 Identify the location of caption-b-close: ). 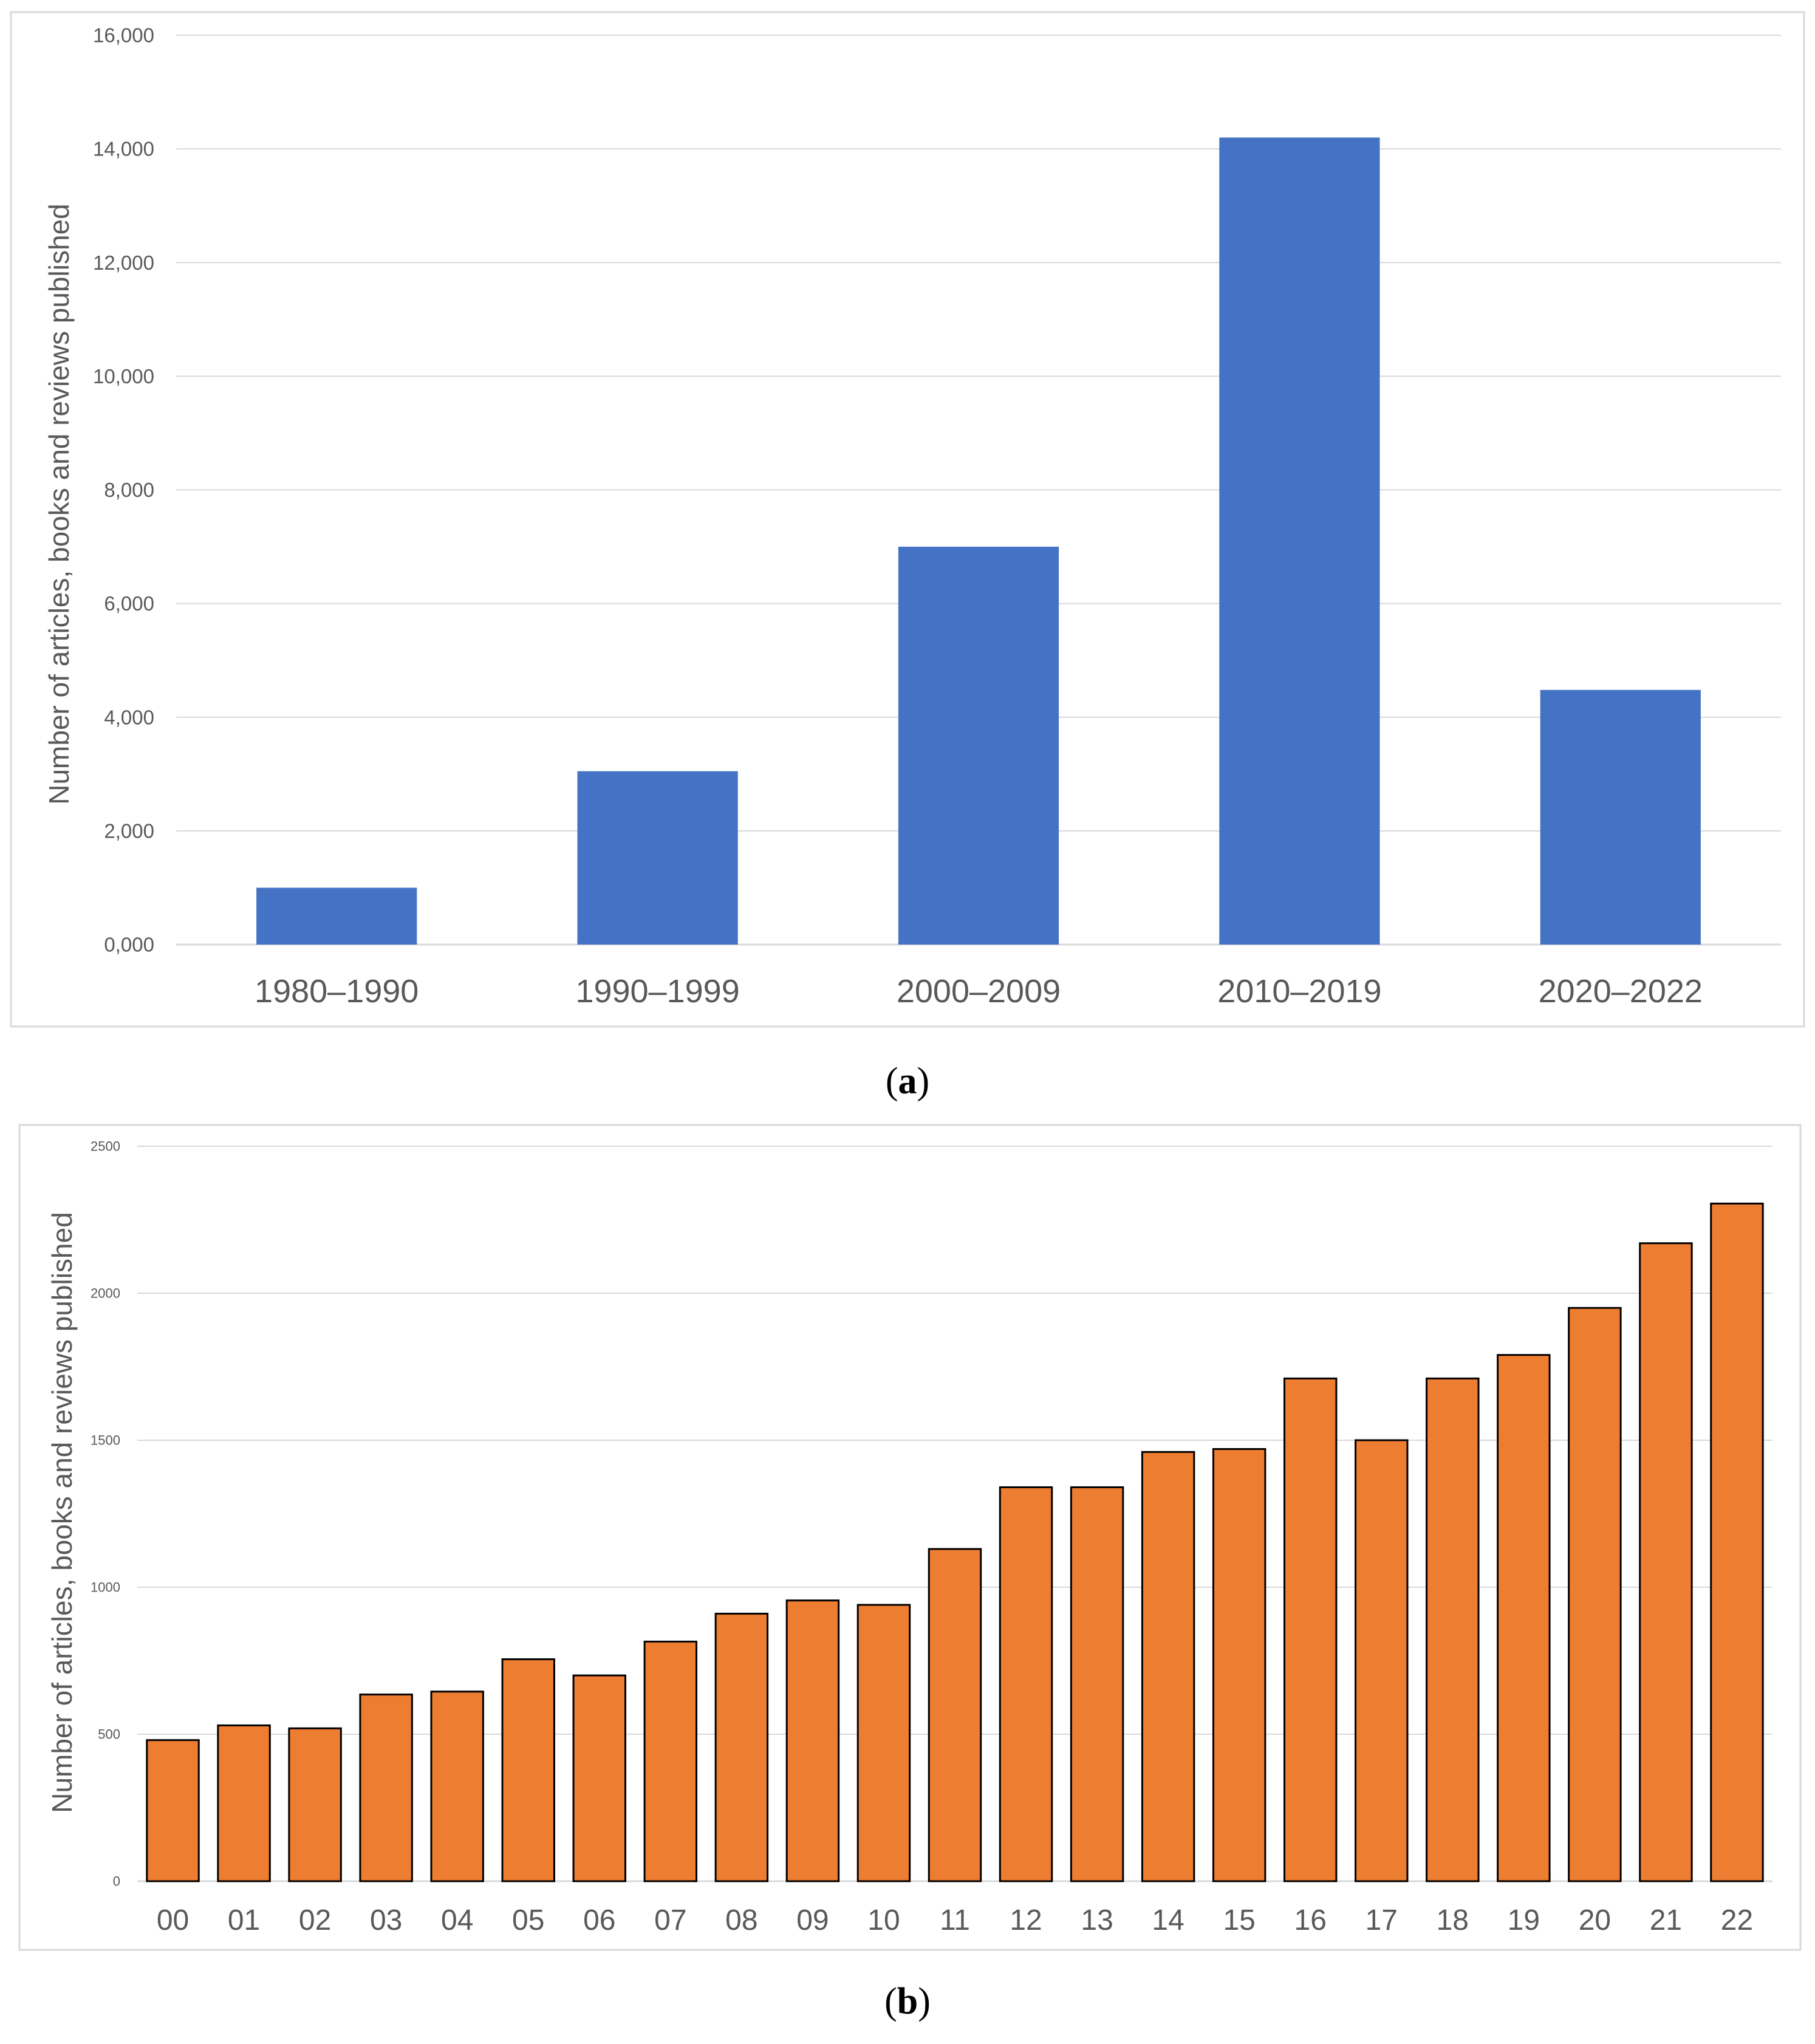
(924, 2001).